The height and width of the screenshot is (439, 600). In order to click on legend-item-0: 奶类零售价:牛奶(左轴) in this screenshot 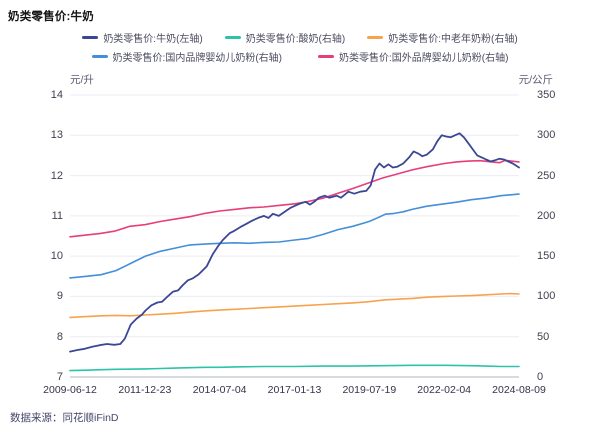, I will do `click(142, 37)`.